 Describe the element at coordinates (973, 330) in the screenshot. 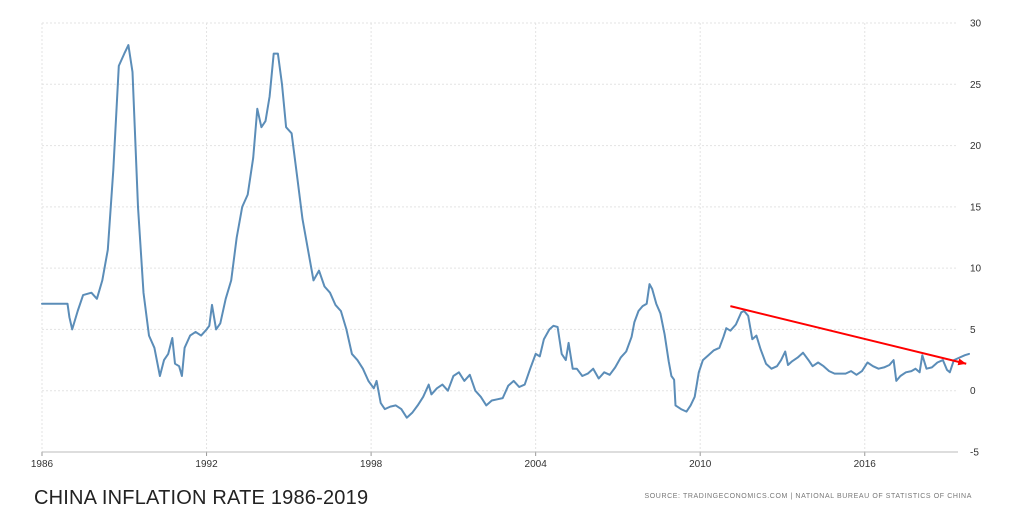

I see `y-tick-label: 5` at that location.